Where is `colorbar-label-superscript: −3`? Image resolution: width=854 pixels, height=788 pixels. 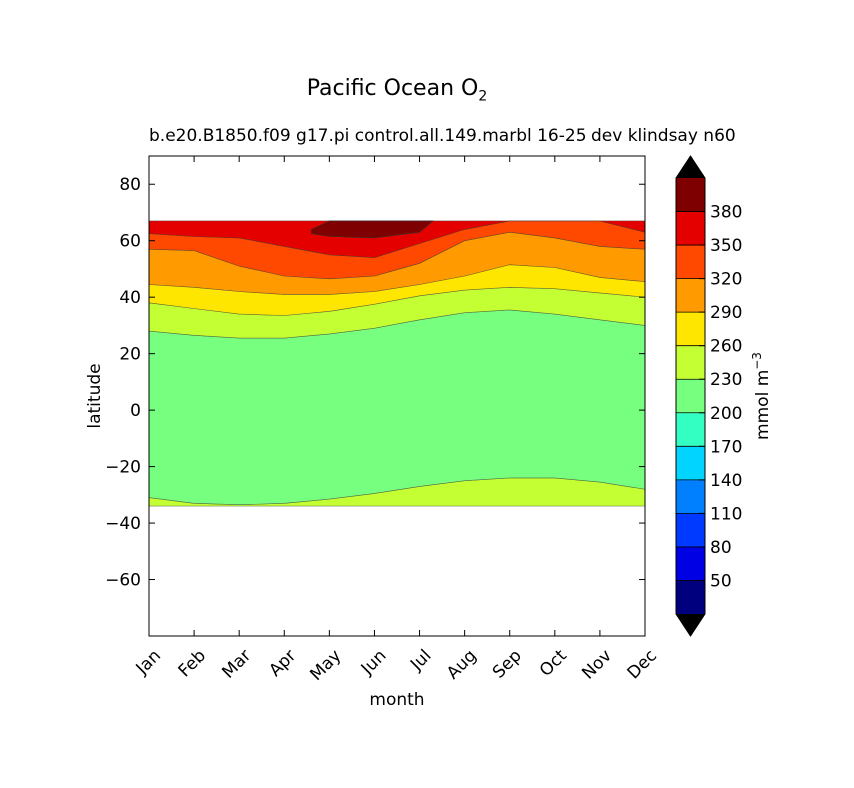
colorbar-label-superscript: −3 is located at coordinates (757, 361).